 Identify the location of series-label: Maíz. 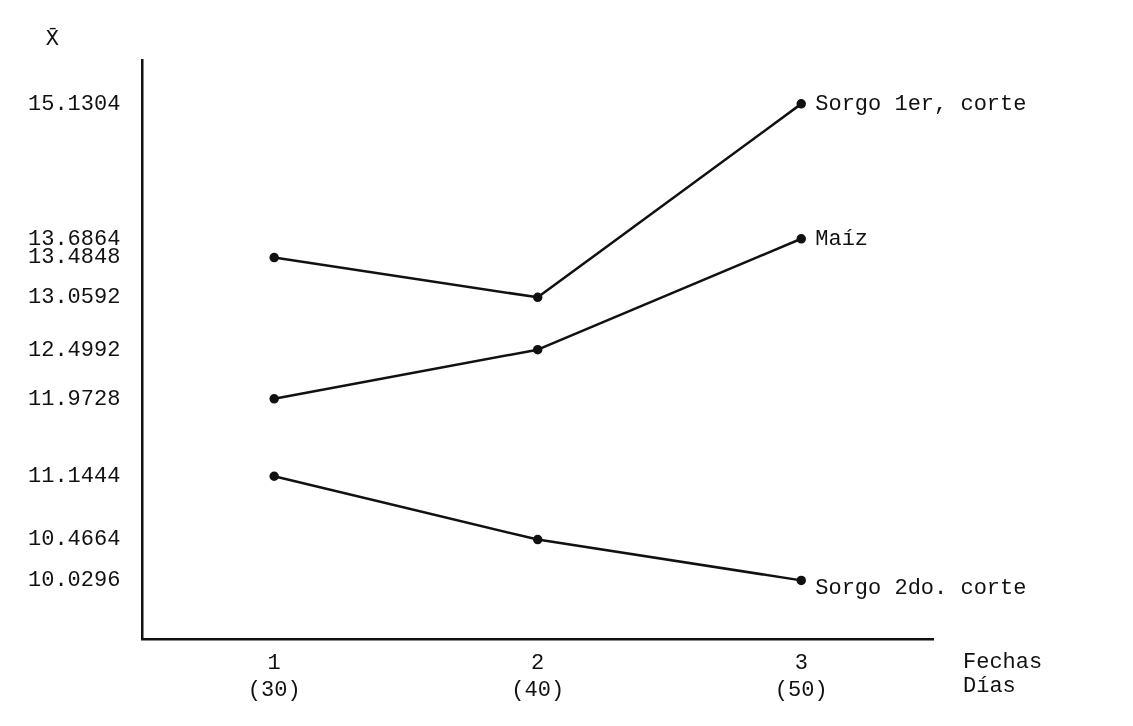
(842, 239).